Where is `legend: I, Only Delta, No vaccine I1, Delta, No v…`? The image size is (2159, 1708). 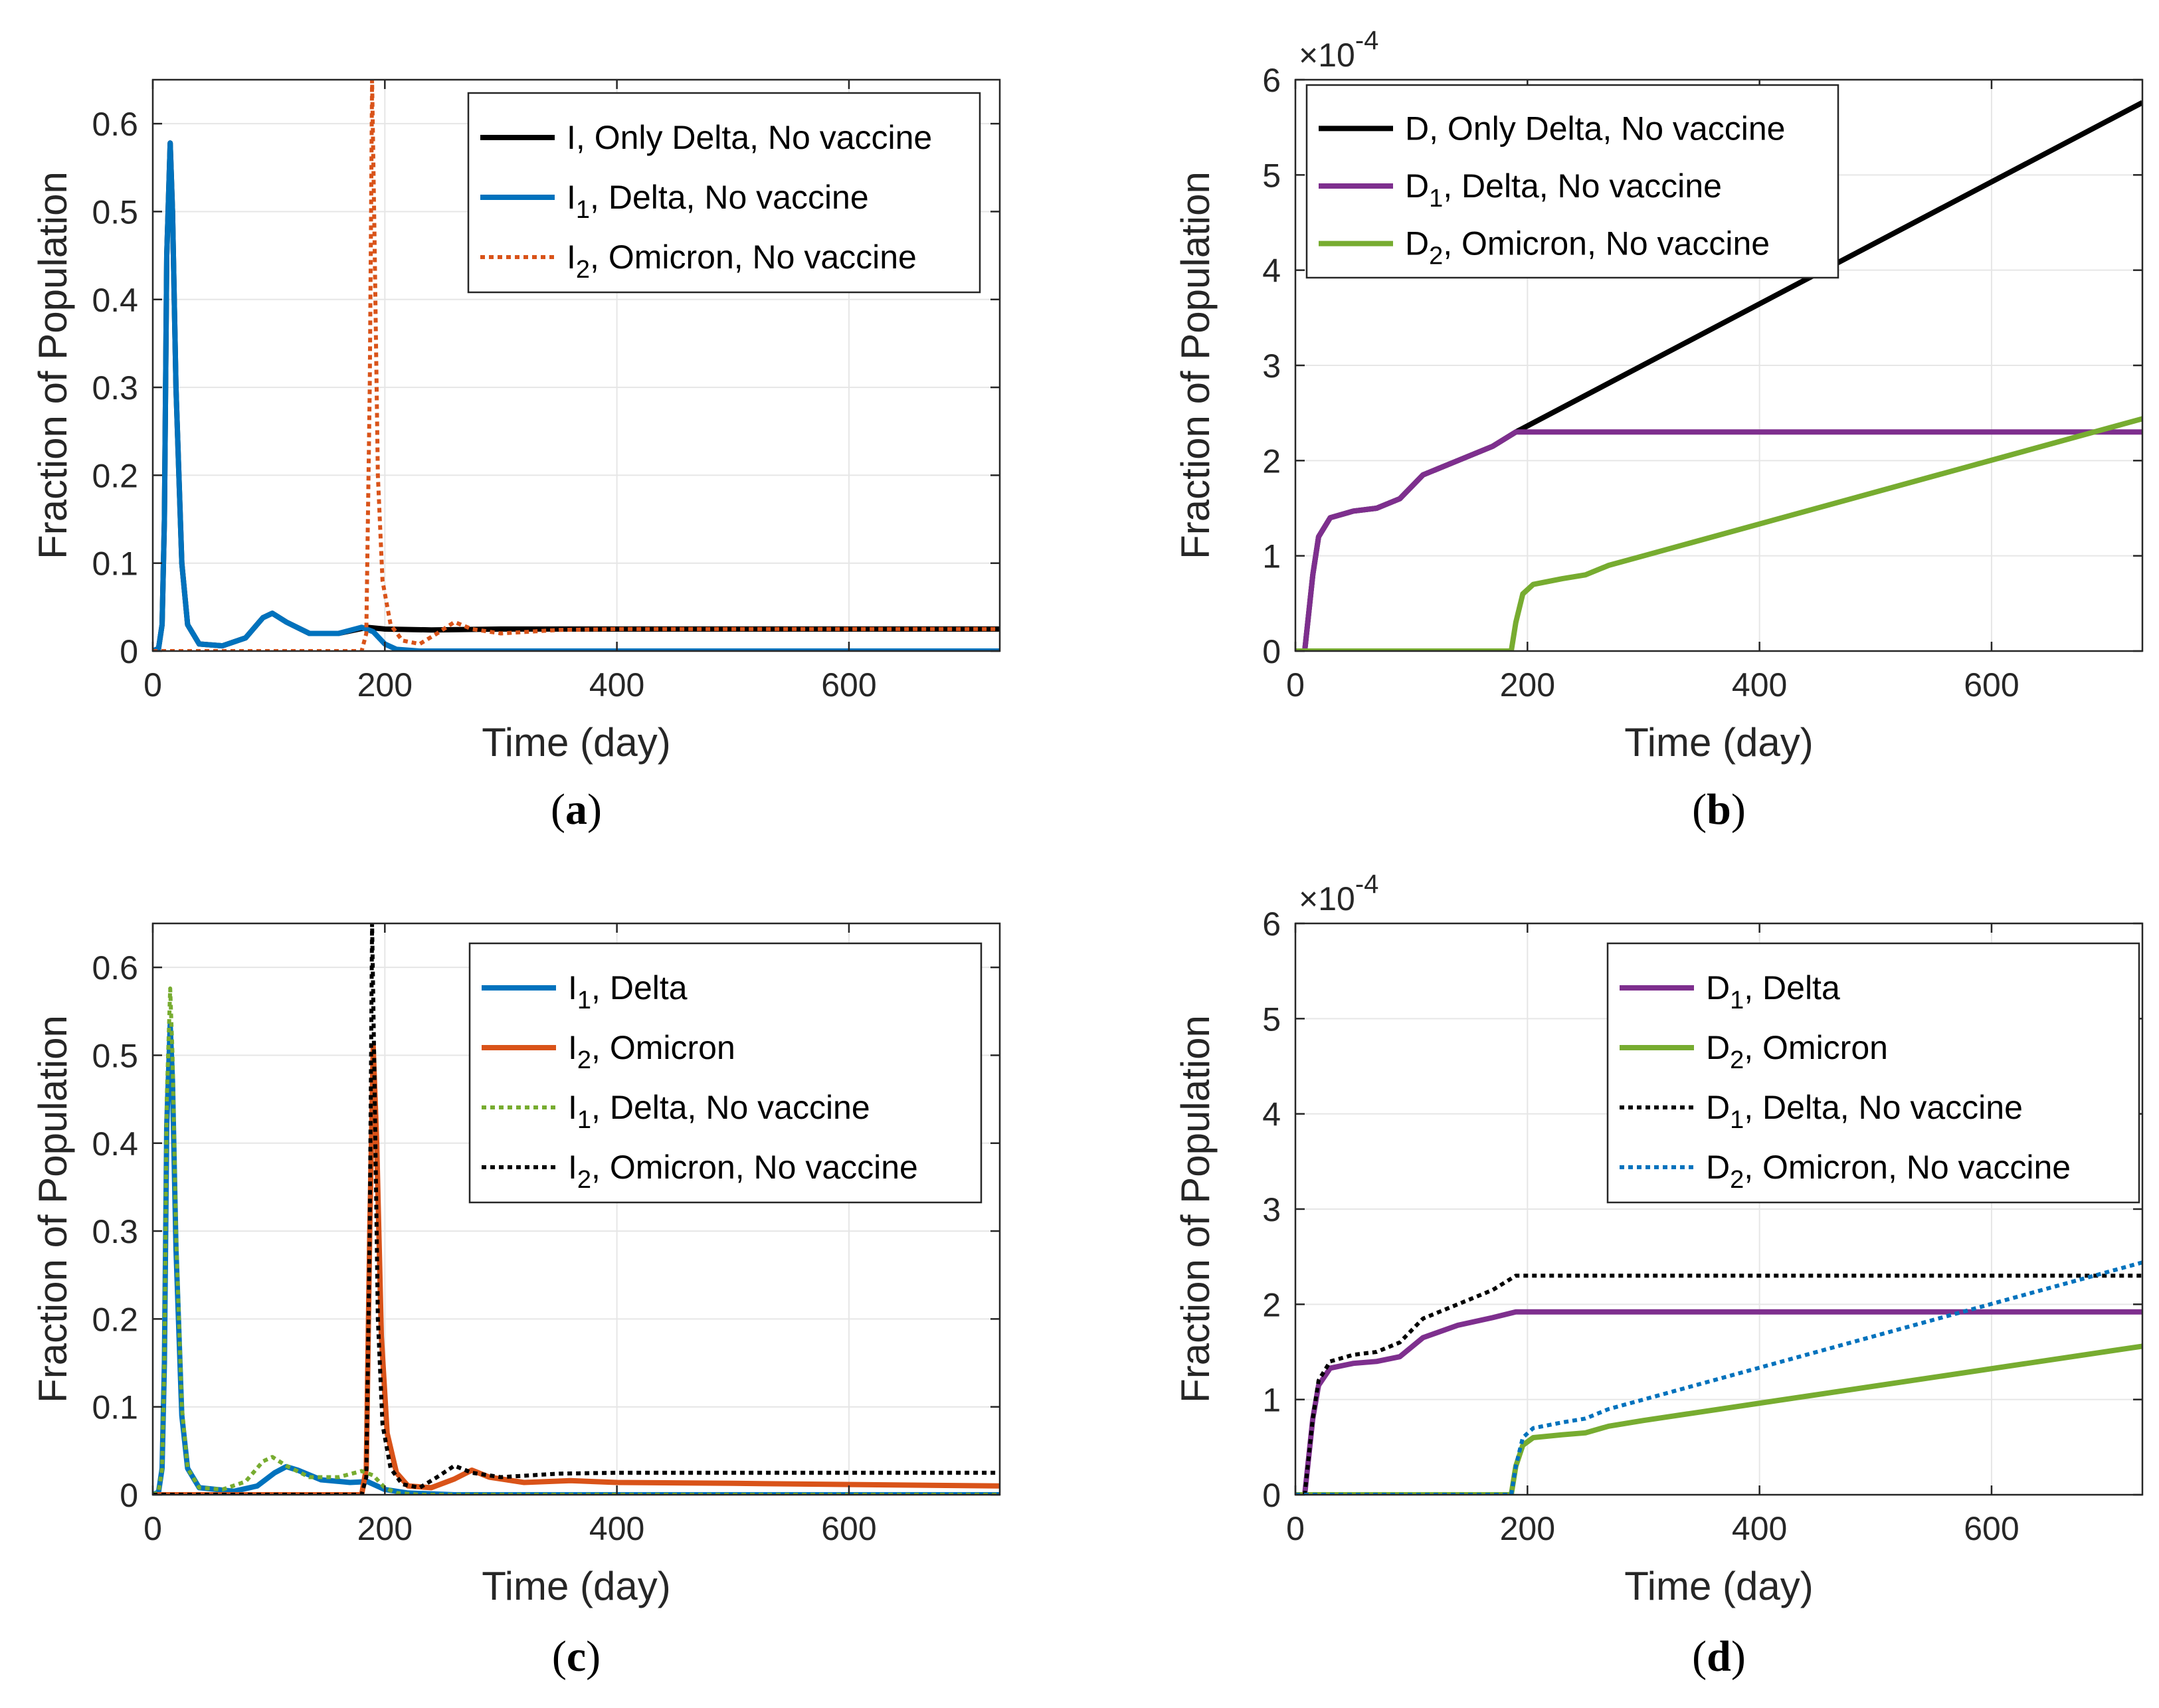
legend: I, Only Delta, No vaccine I1, Delta, No v… is located at coordinates (724, 193).